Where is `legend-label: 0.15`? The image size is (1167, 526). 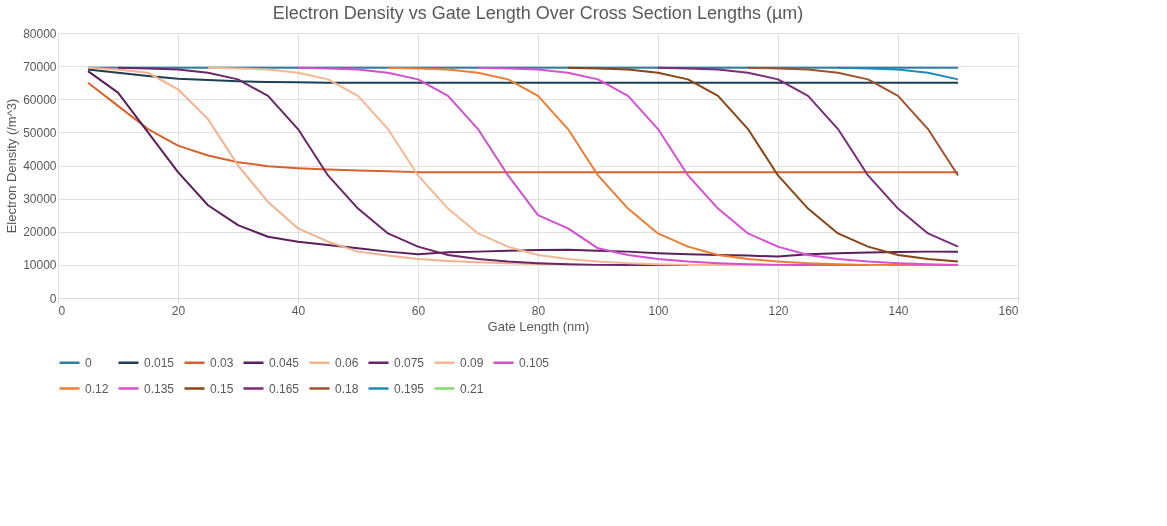
legend-label: 0.15 is located at coordinates (222, 388).